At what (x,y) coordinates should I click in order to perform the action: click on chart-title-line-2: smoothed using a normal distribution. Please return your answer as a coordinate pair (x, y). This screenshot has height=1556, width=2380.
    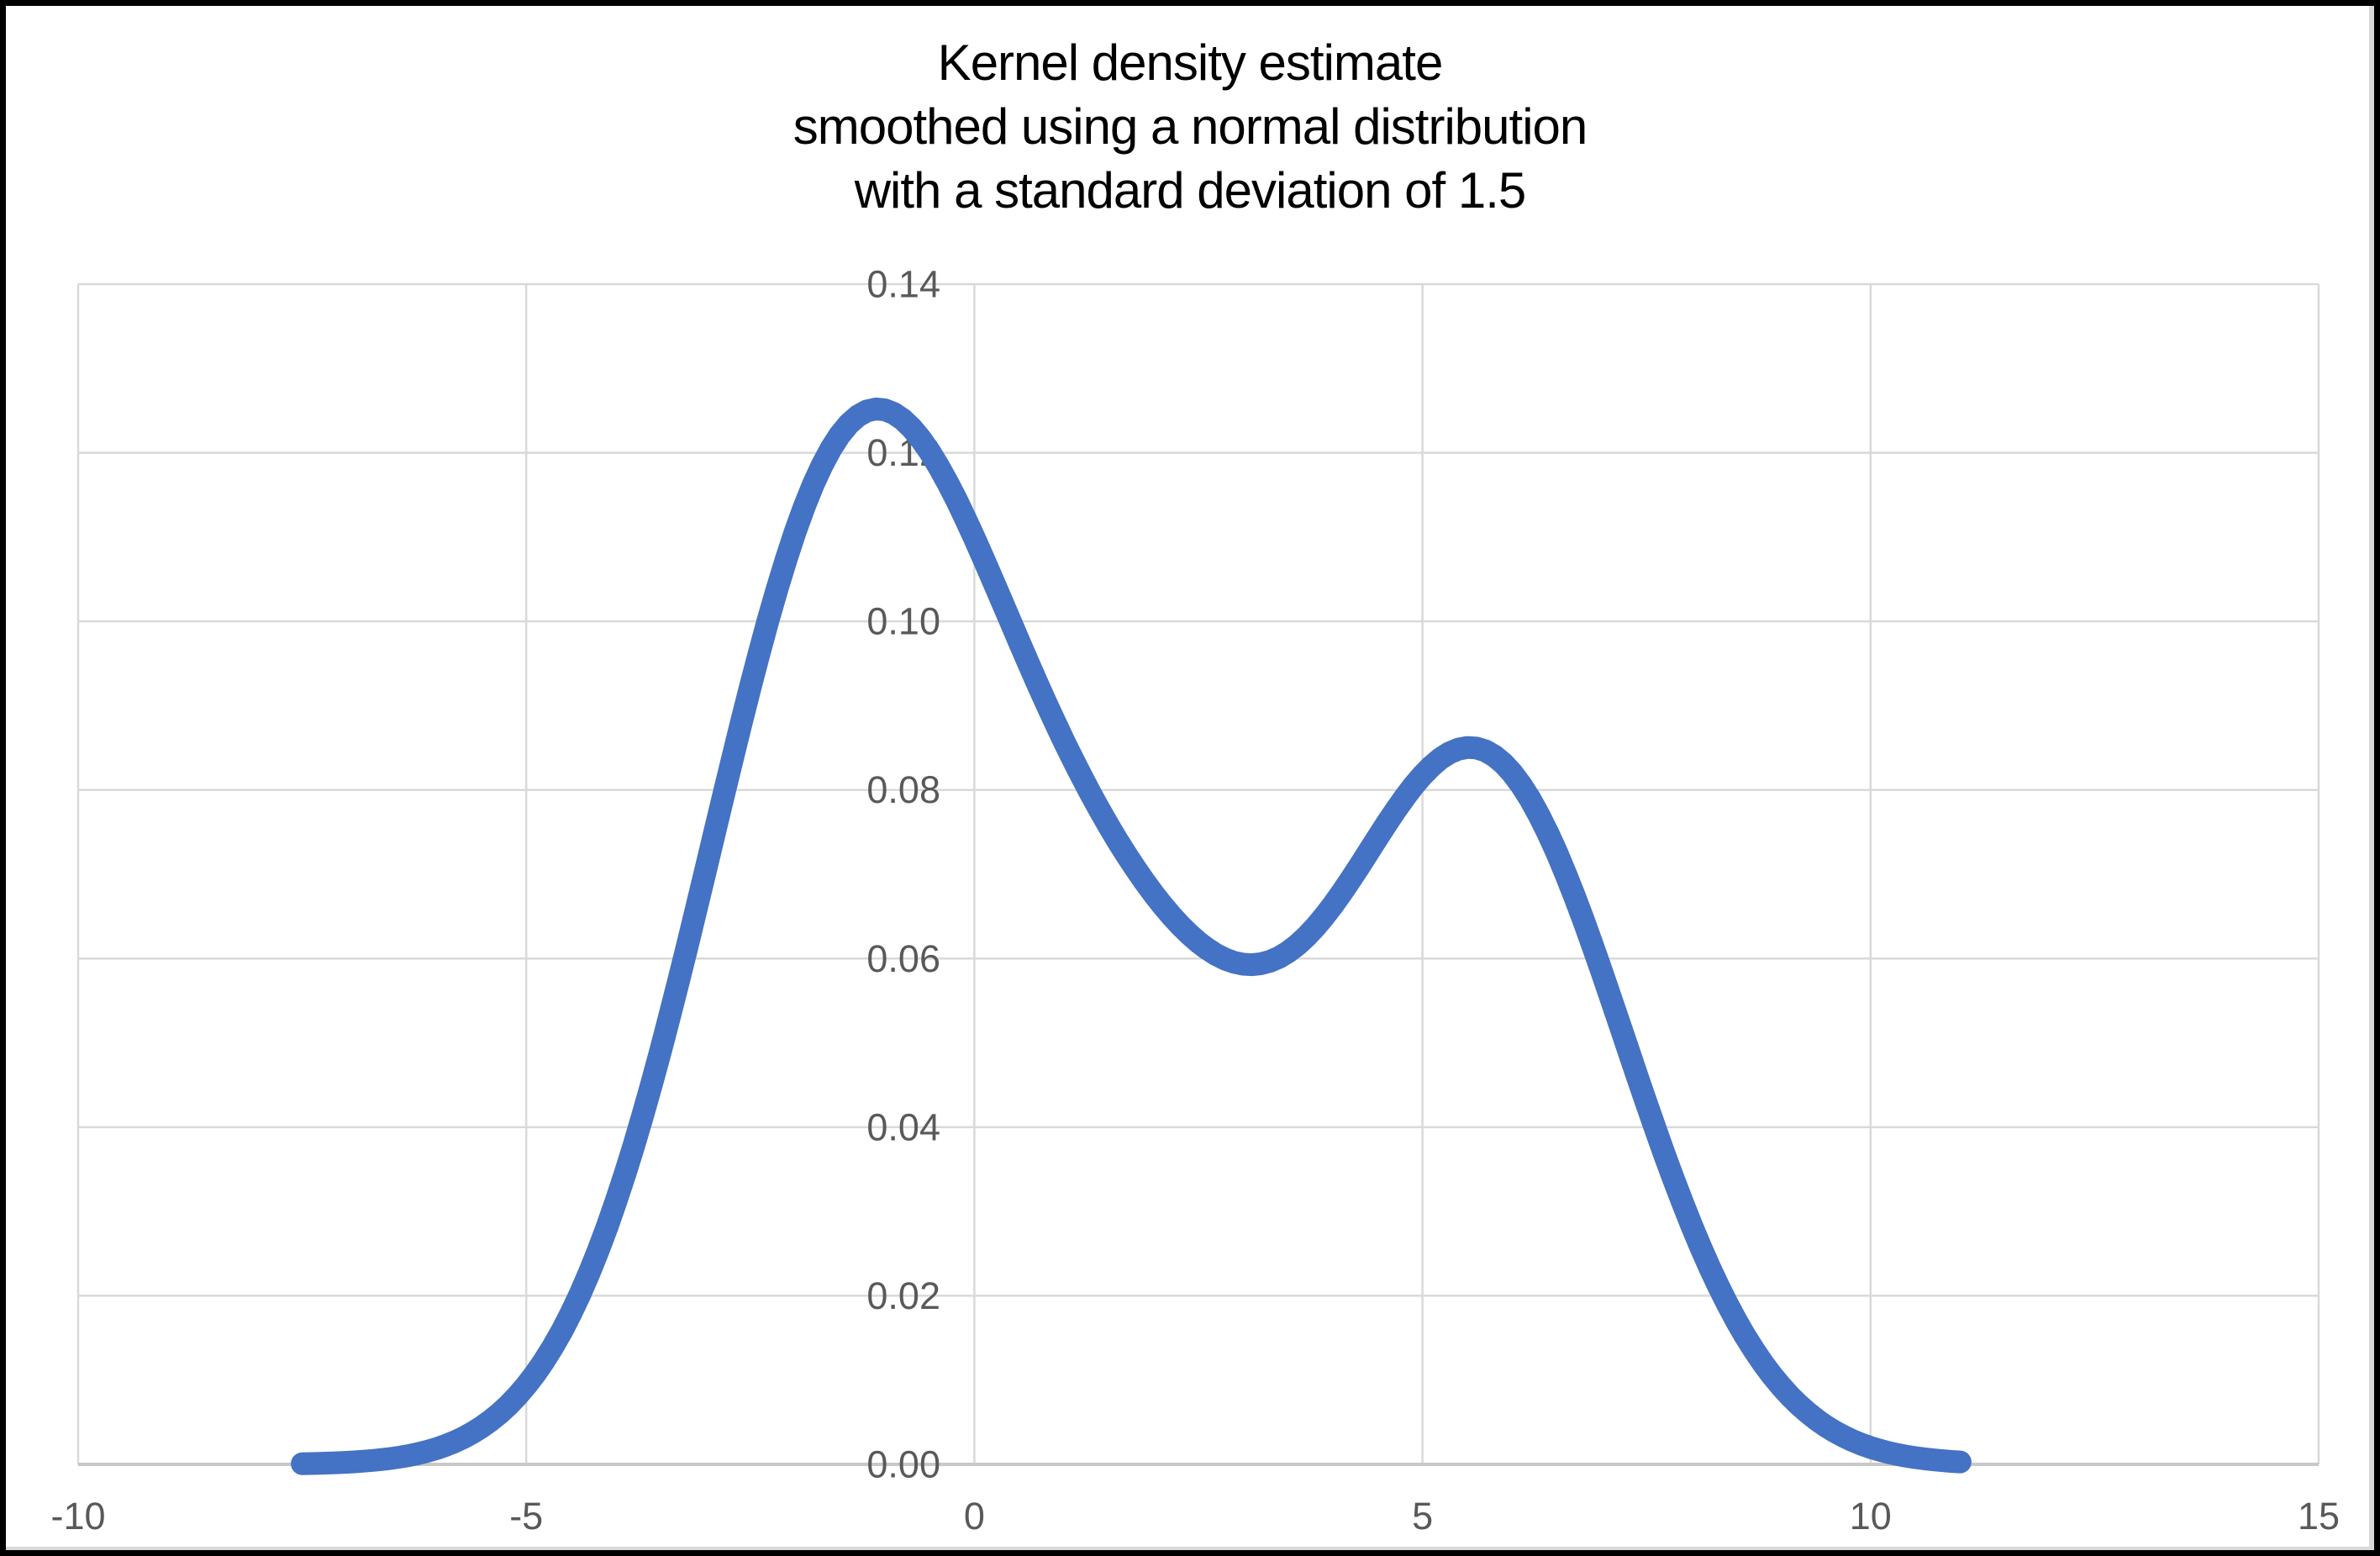
    Looking at the image, I should click on (1190, 126).